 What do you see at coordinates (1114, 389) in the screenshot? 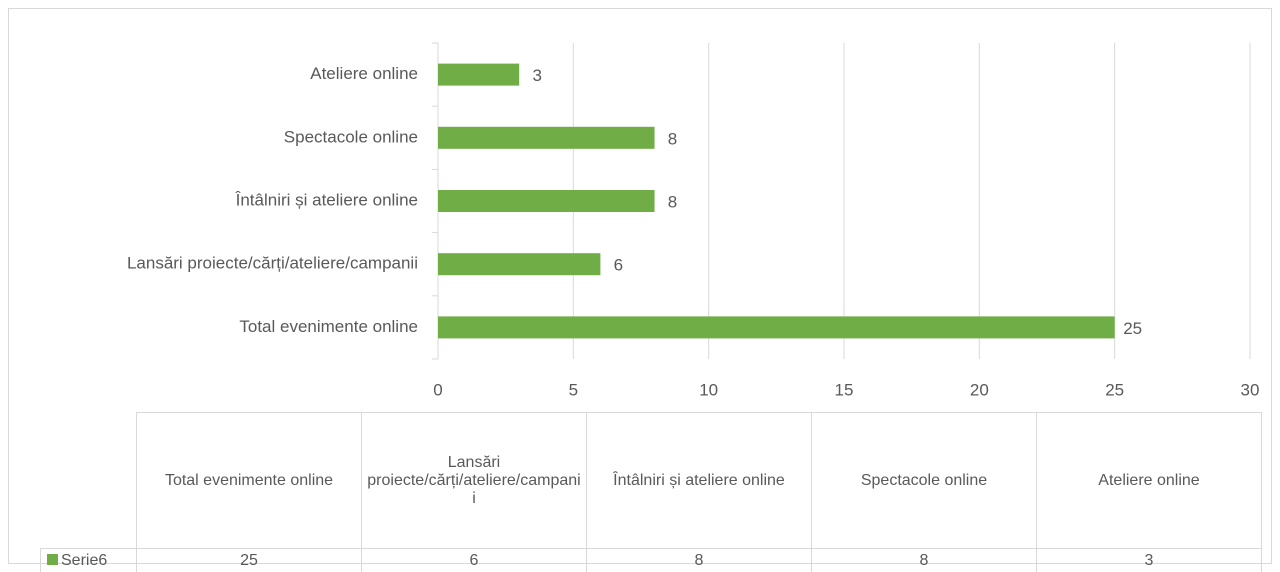
I see `x-tick-label: 25` at bounding box center [1114, 389].